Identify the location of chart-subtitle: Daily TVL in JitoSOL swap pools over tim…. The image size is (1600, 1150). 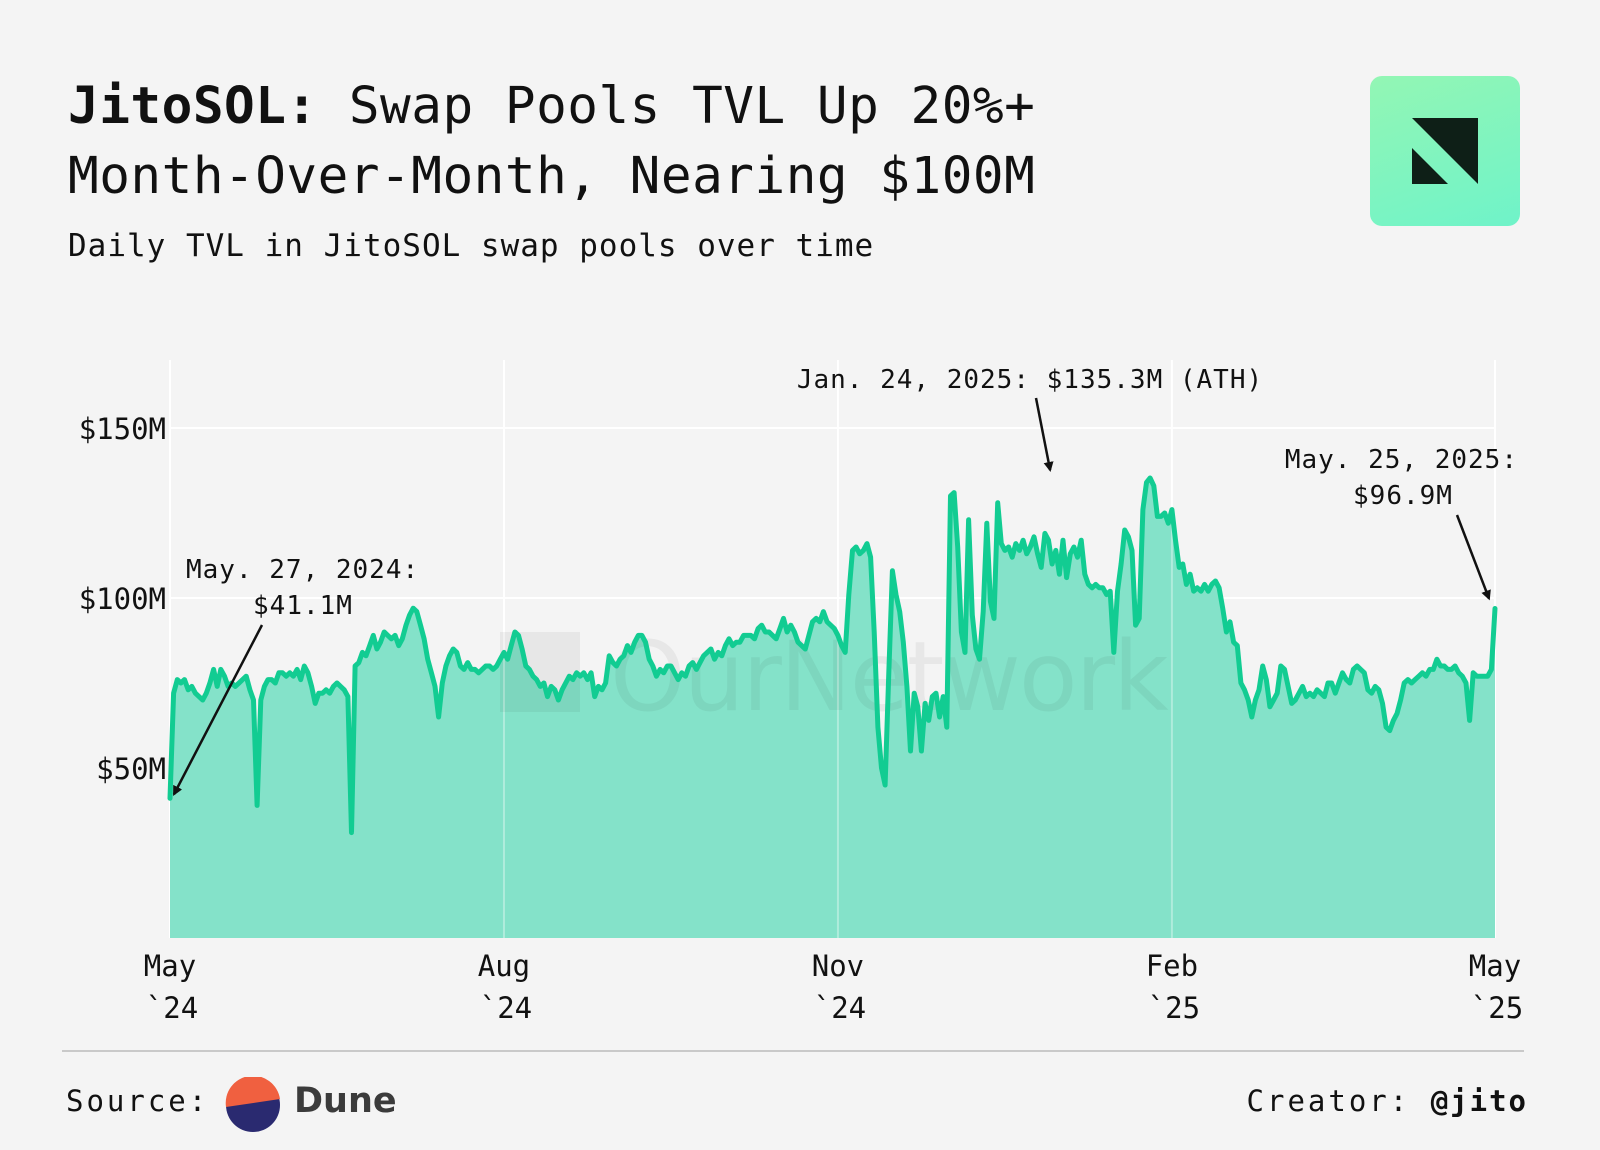
(471, 246).